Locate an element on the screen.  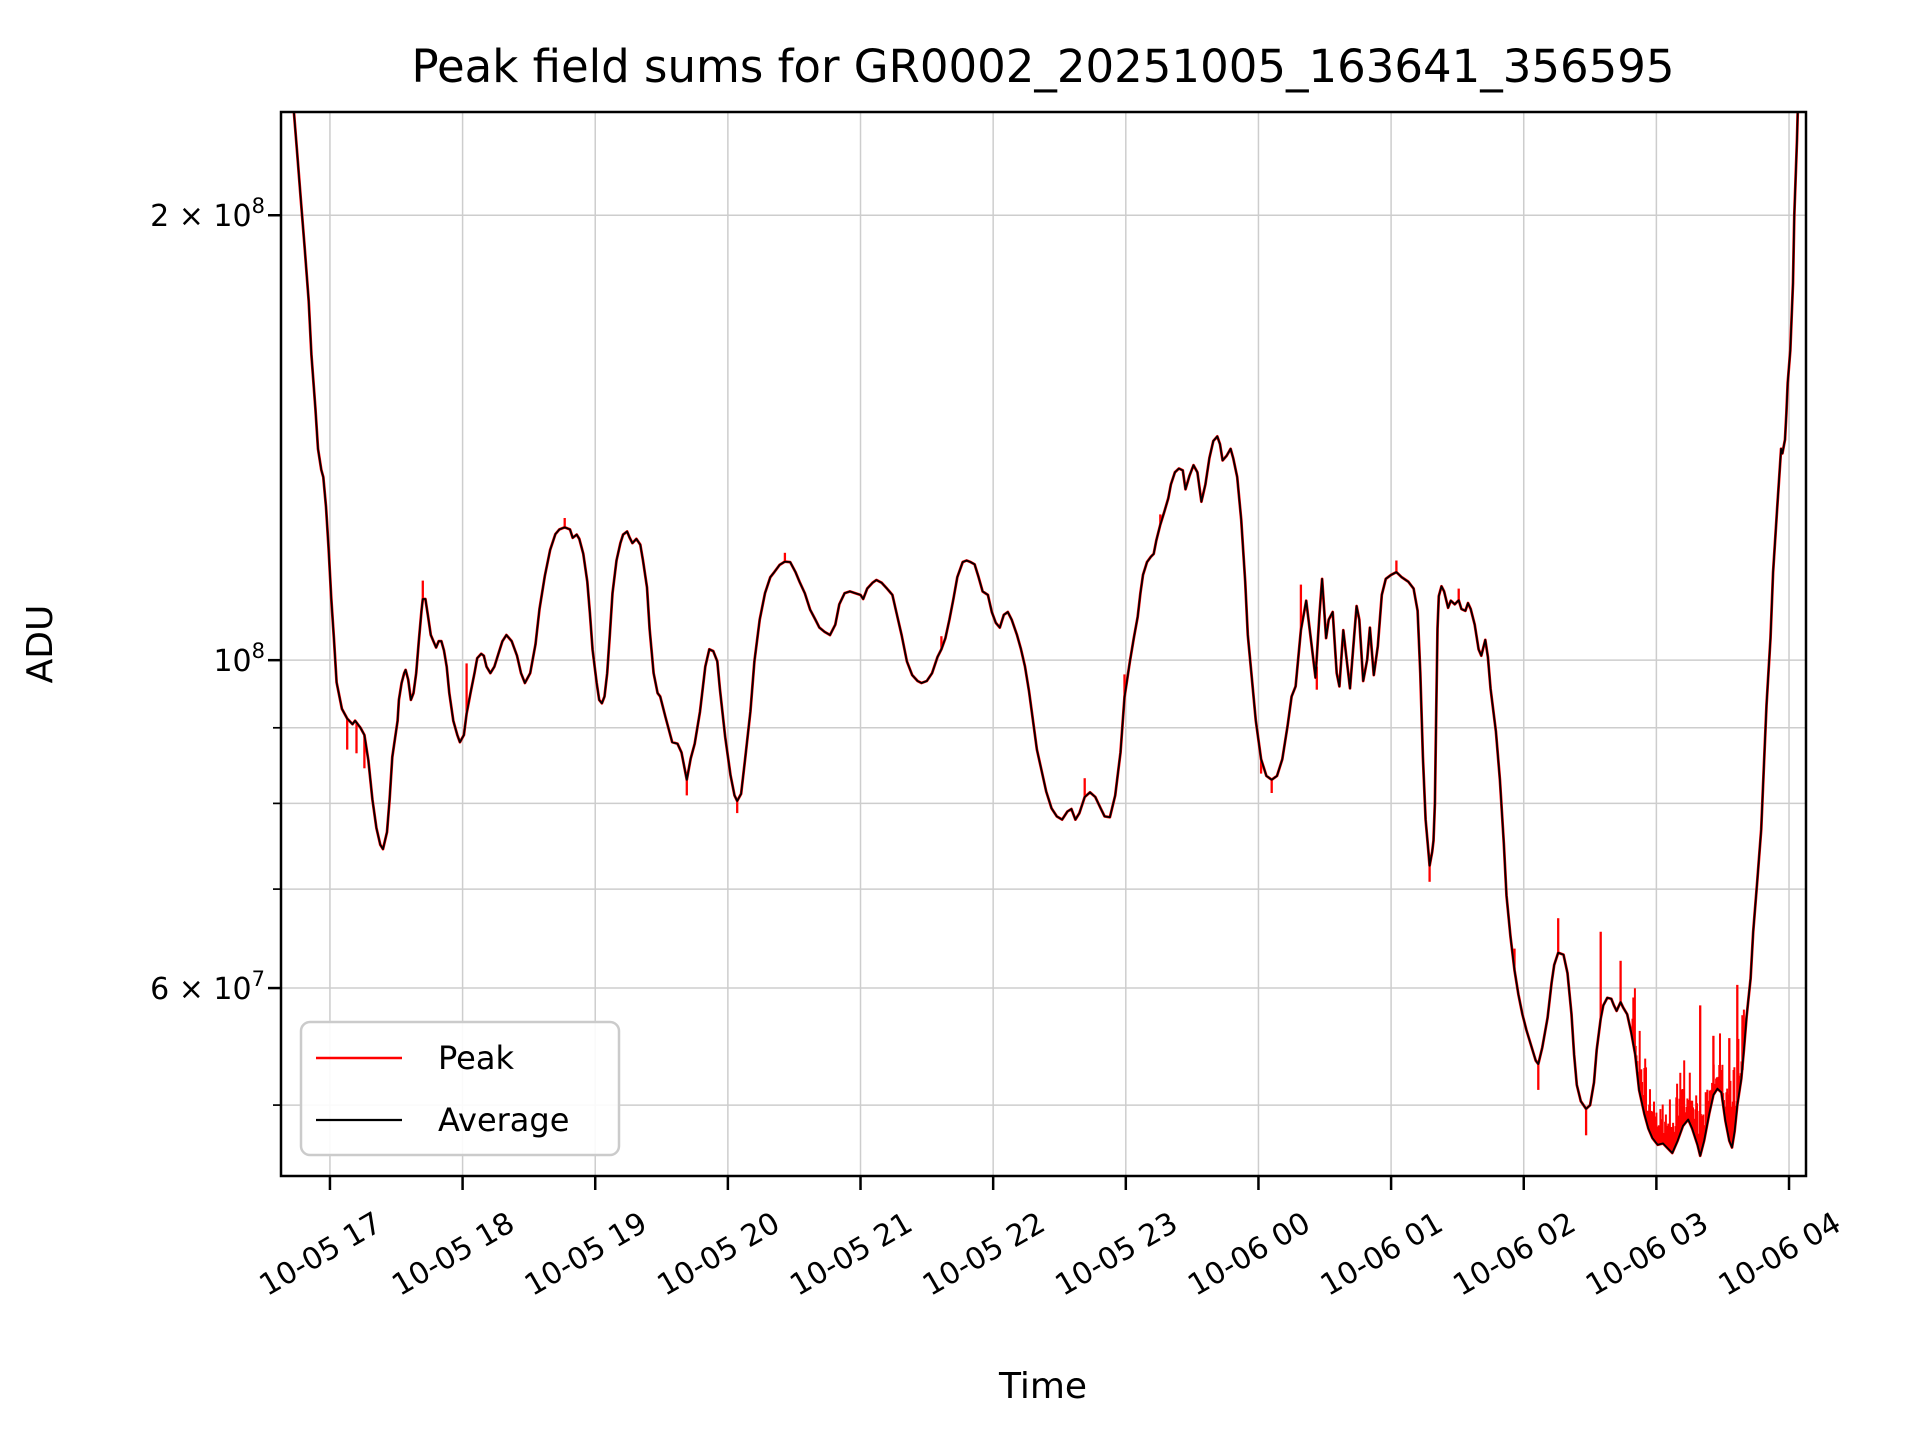
x-tick-label: 10-05 18 is located at coordinates (453, 1255).